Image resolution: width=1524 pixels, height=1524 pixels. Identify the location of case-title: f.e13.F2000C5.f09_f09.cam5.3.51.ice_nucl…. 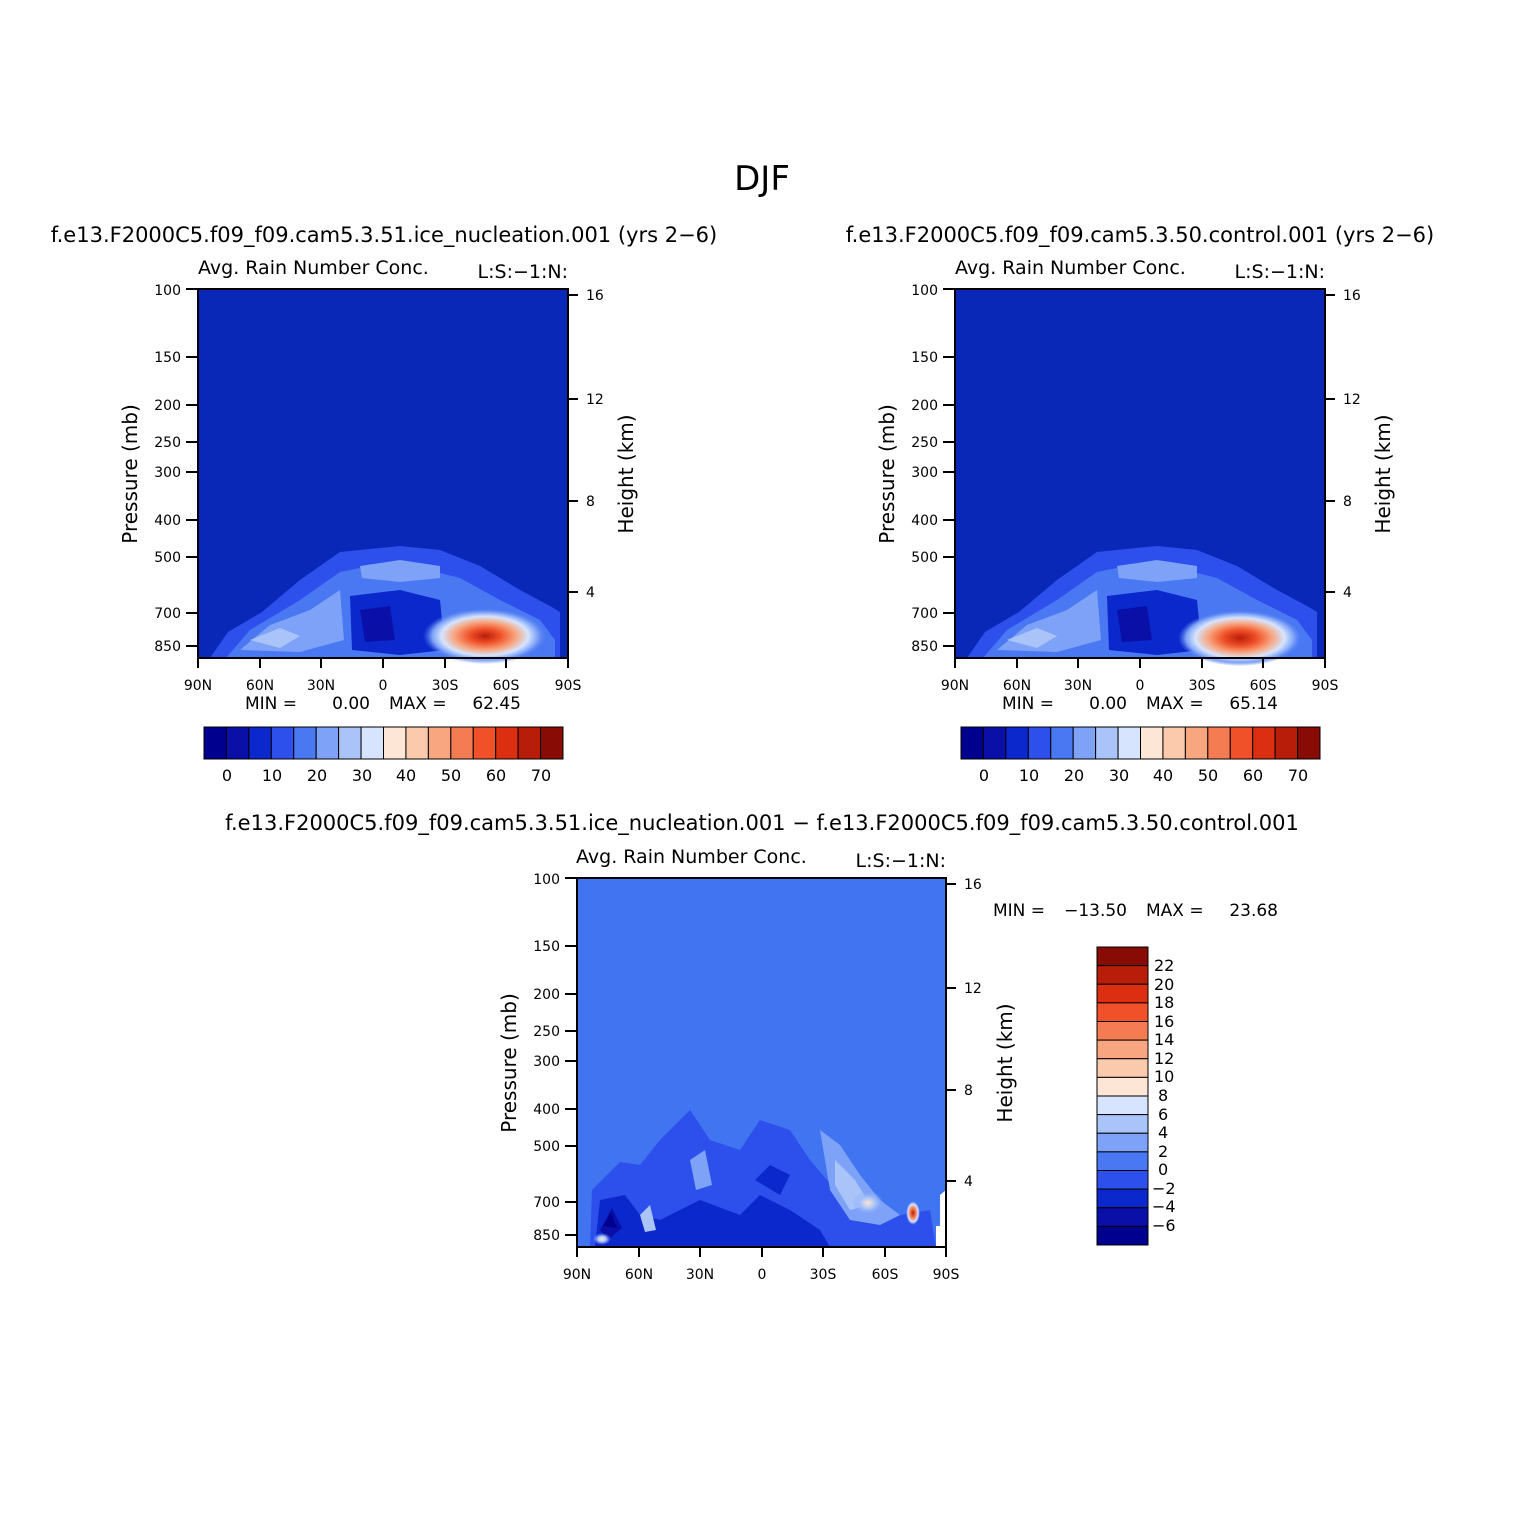
(762, 823).